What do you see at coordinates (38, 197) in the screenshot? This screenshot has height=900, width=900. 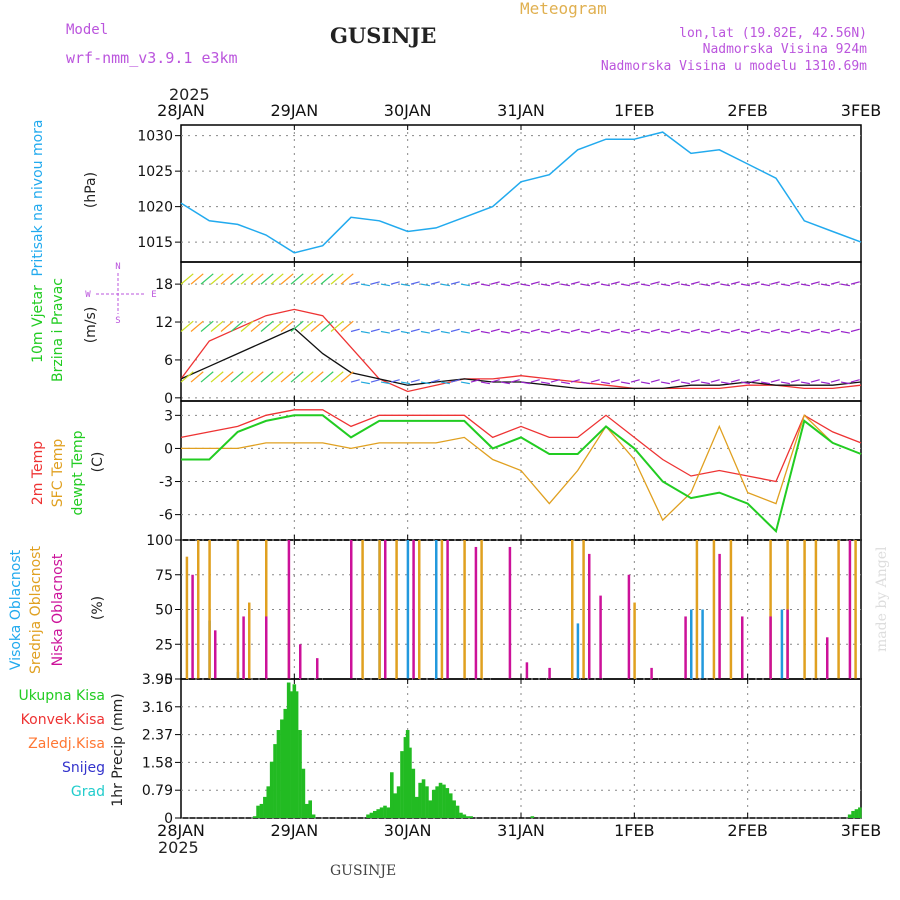 I see `pressure-label: Pritisak na nivou mora` at bounding box center [38, 197].